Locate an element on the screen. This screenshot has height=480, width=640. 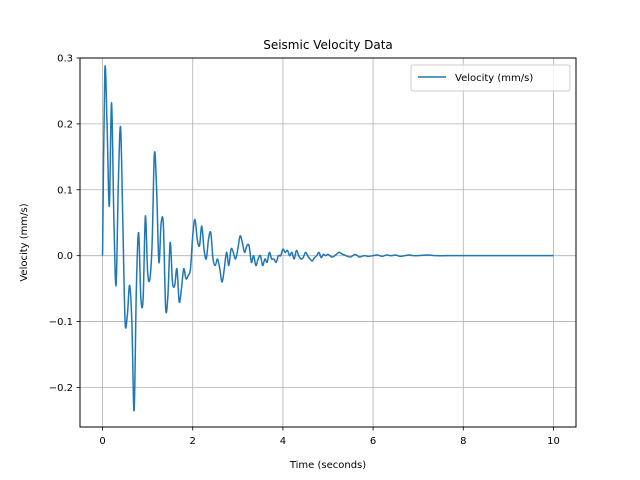
x-tick-label: 2 is located at coordinates (193, 441).